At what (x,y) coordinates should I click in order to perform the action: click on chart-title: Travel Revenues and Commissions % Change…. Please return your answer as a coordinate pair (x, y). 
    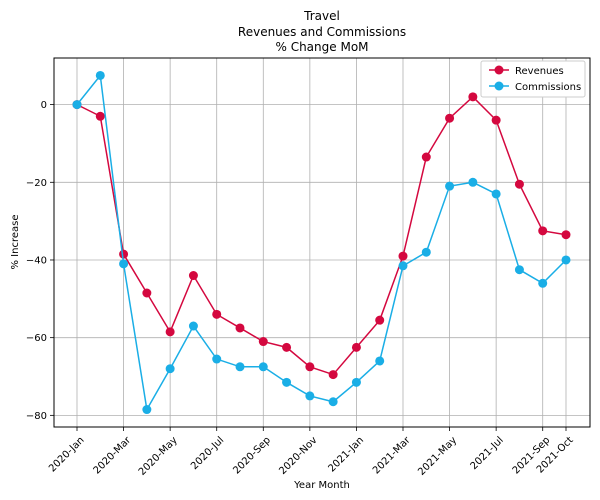
    Looking at the image, I should click on (322, 31).